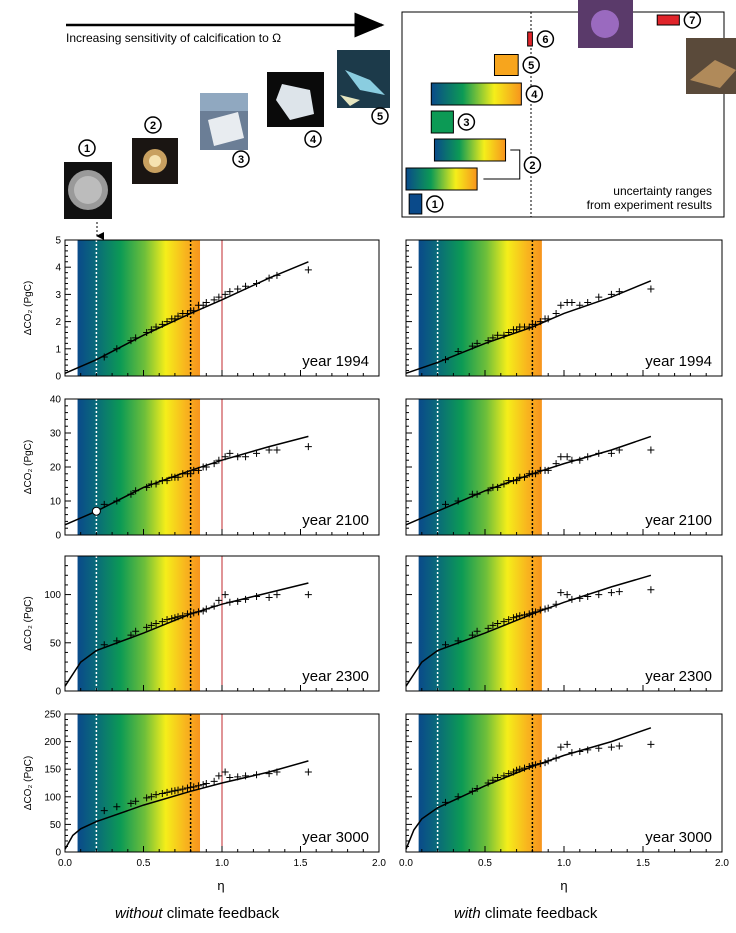 This screenshot has width=736, height=933. What do you see at coordinates (56, 502) in the screenshot?
I see `y-tick-label: 10` at bounding box center [56, 502].